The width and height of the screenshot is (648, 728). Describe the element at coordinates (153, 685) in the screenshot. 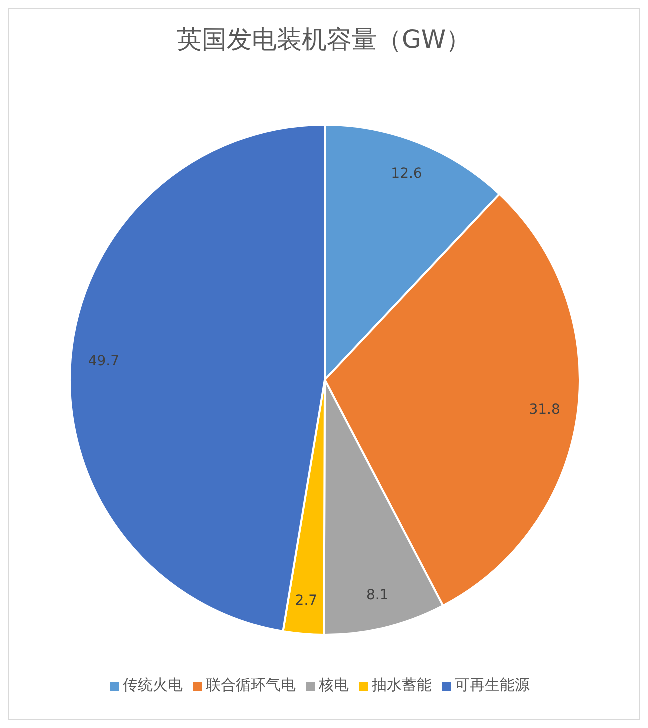

I see `legend-label: 传统火电` at that location.